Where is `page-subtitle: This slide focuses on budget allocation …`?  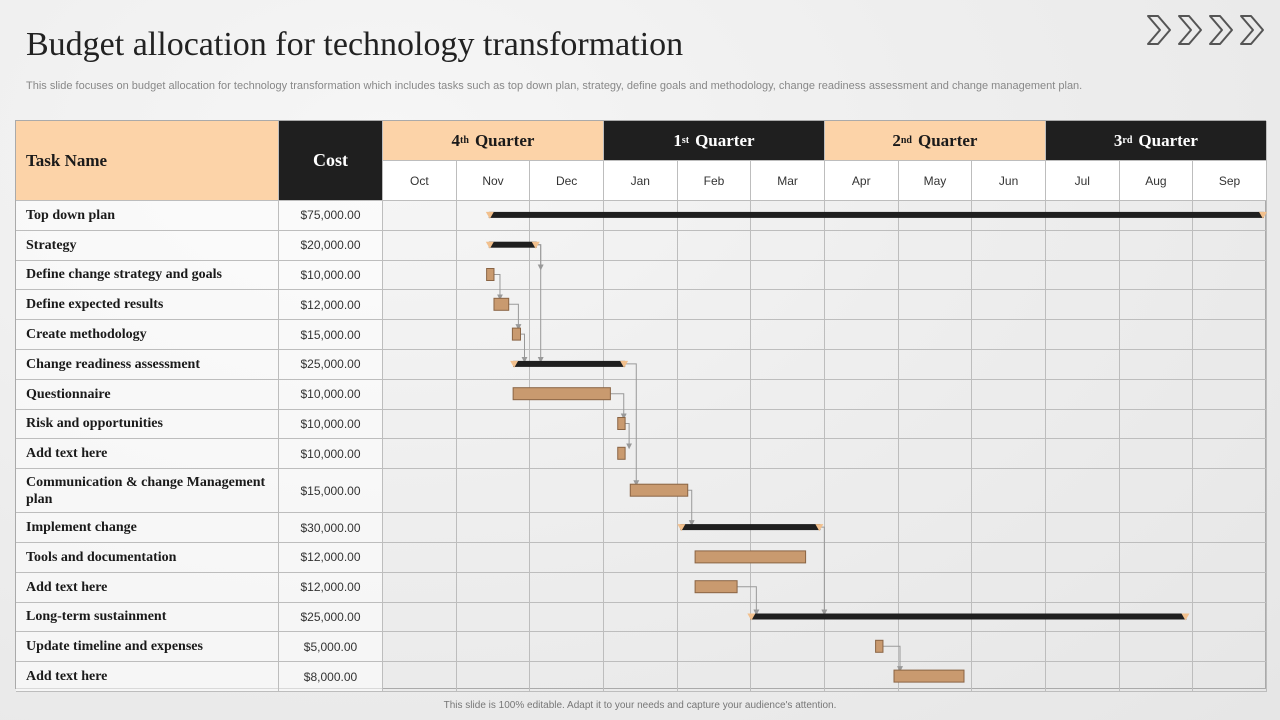 page-subtitle: This slide focuses on budget allocation … is located at coordinates (554, 86).